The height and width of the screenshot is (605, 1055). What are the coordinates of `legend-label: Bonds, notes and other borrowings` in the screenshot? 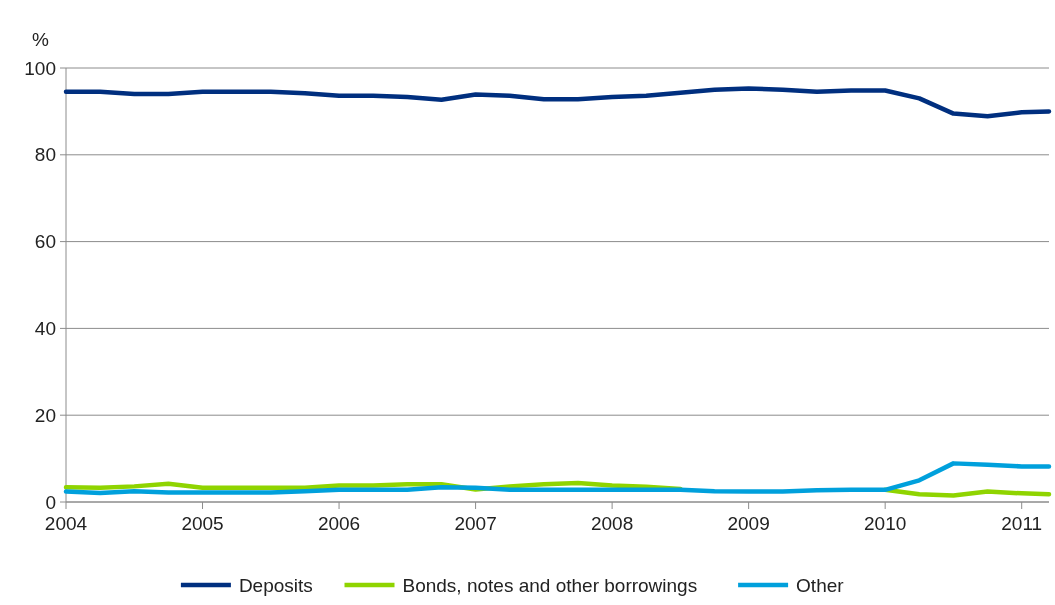 It's located at (550, 585).